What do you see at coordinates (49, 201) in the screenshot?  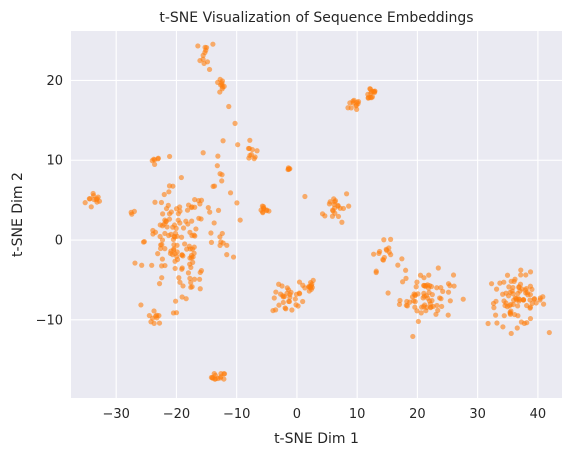 I see `y-tick-labels: −10 0 10 20` at bounding box center [49, 201].